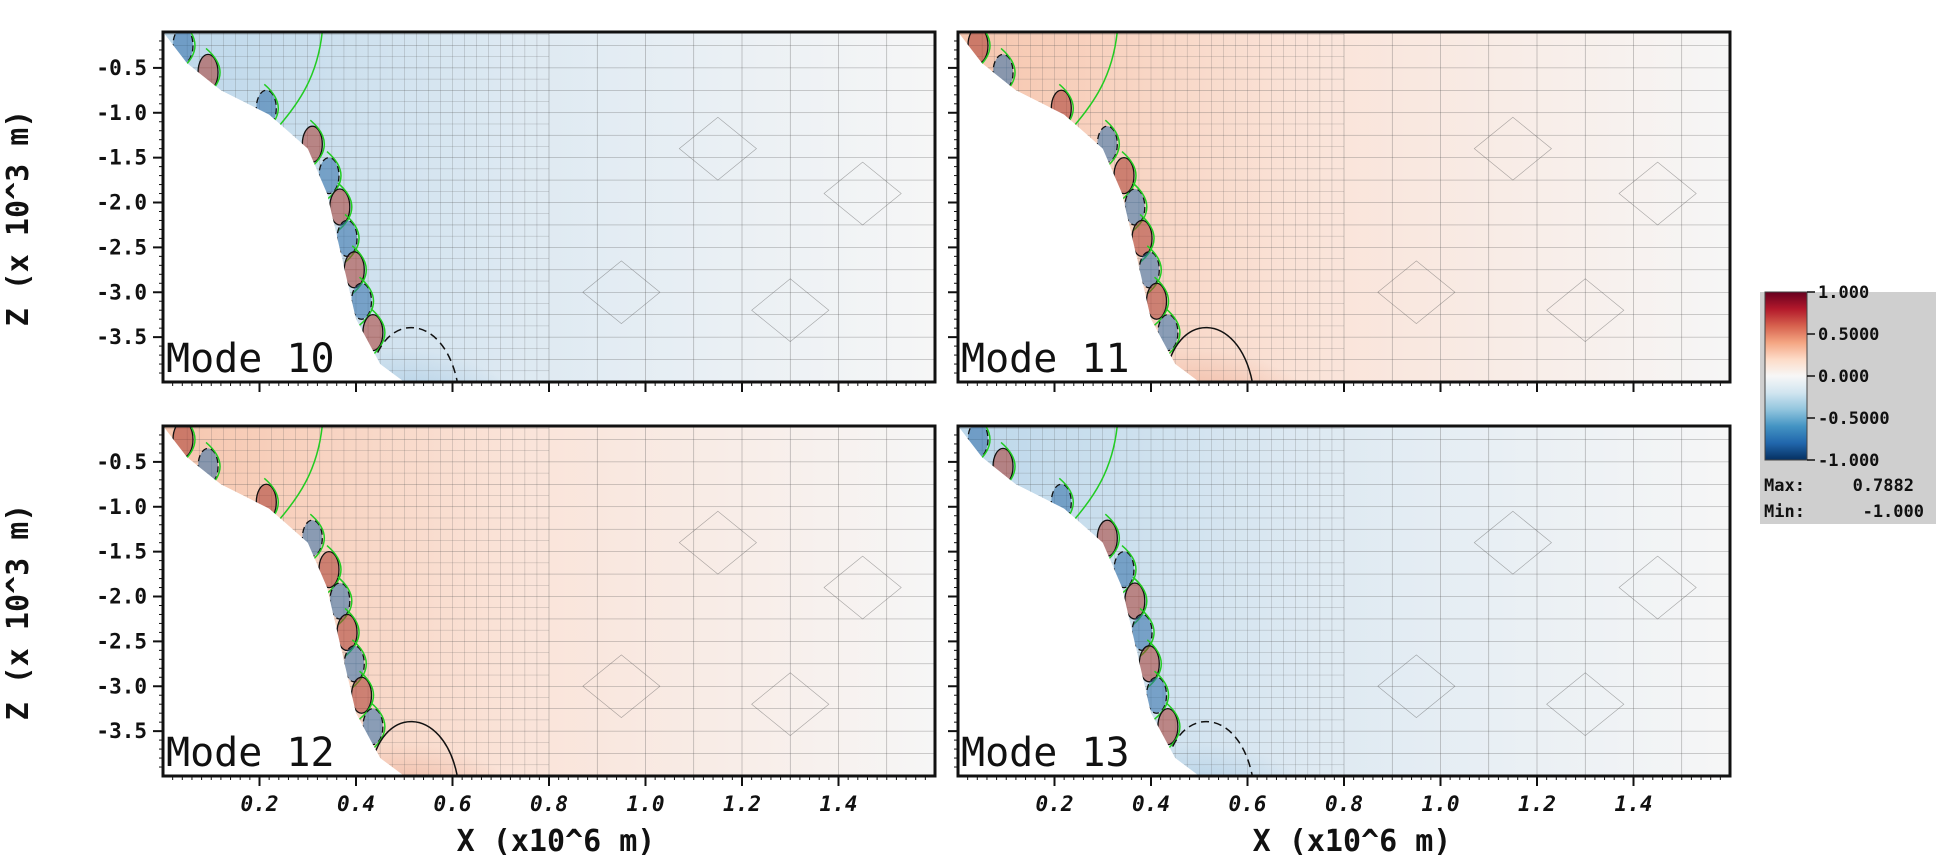  I want to click on colorbar-min-value: -1.000, so click(1893, 512).